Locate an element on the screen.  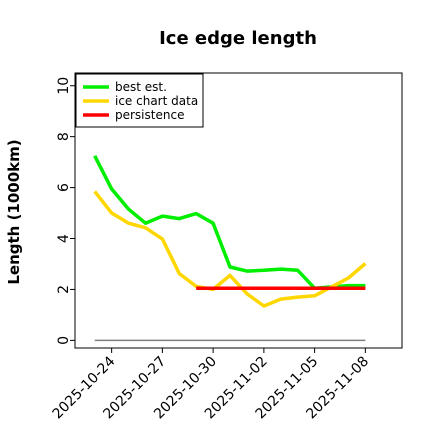
y-tick-label: 6 is located at coordinates (64, 187).